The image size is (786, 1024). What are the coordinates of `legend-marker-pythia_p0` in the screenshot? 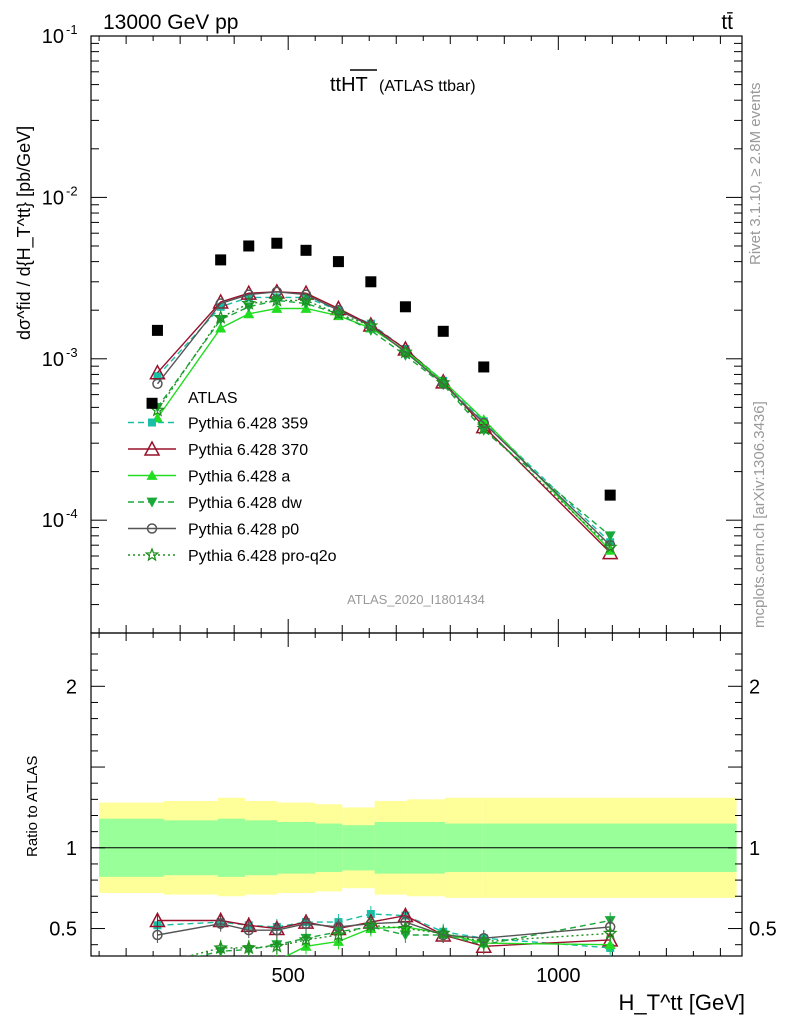 It's located at (152, 528).